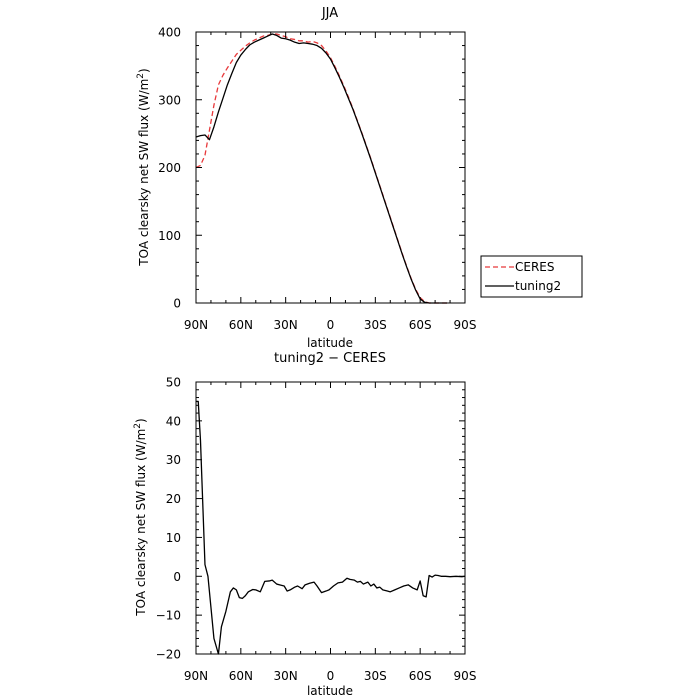 The height and width of the screenshot is (700, 700). What do you see at coordinates (535, 267) in the screenshot?
I see `legend-label-ceres: CERES` at bounding box center [535, 267].